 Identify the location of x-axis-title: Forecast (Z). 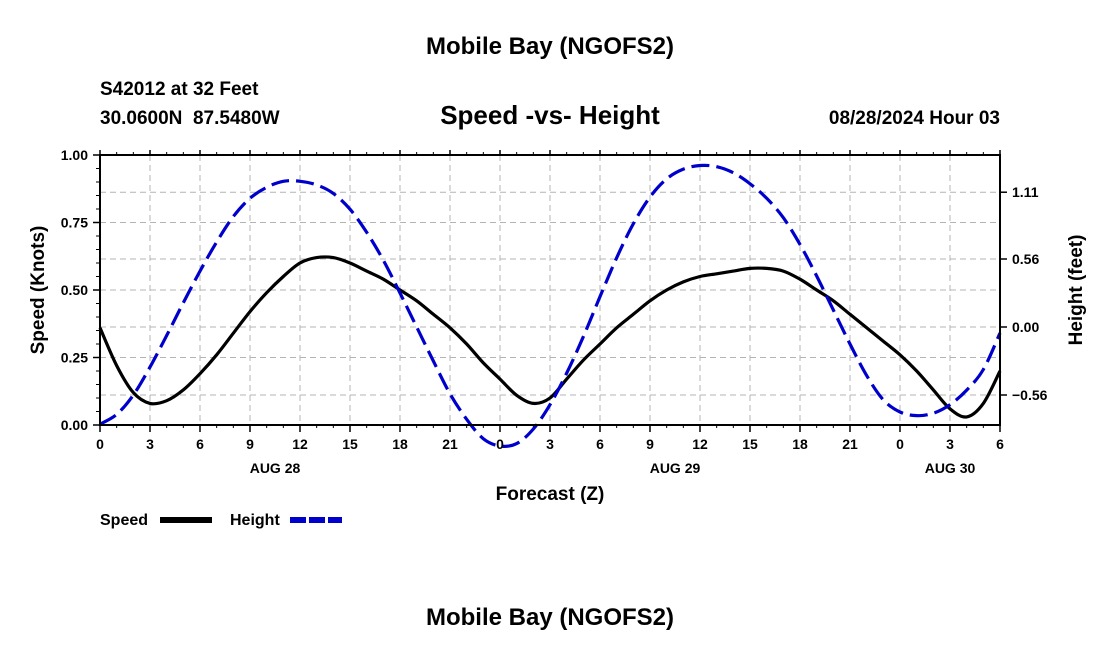
(550, 494).